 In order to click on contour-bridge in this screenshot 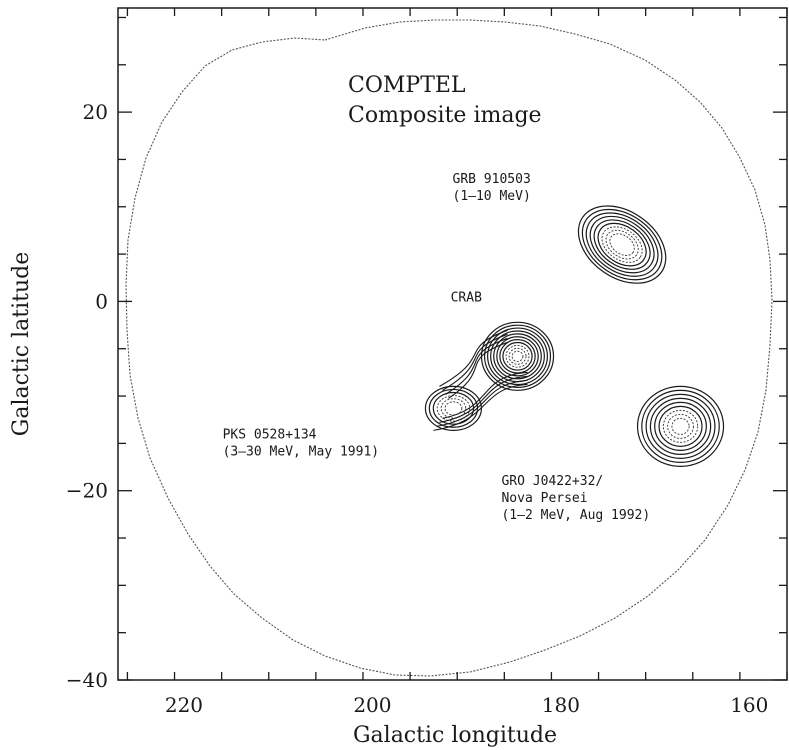, I will do `click(480, 380)`.